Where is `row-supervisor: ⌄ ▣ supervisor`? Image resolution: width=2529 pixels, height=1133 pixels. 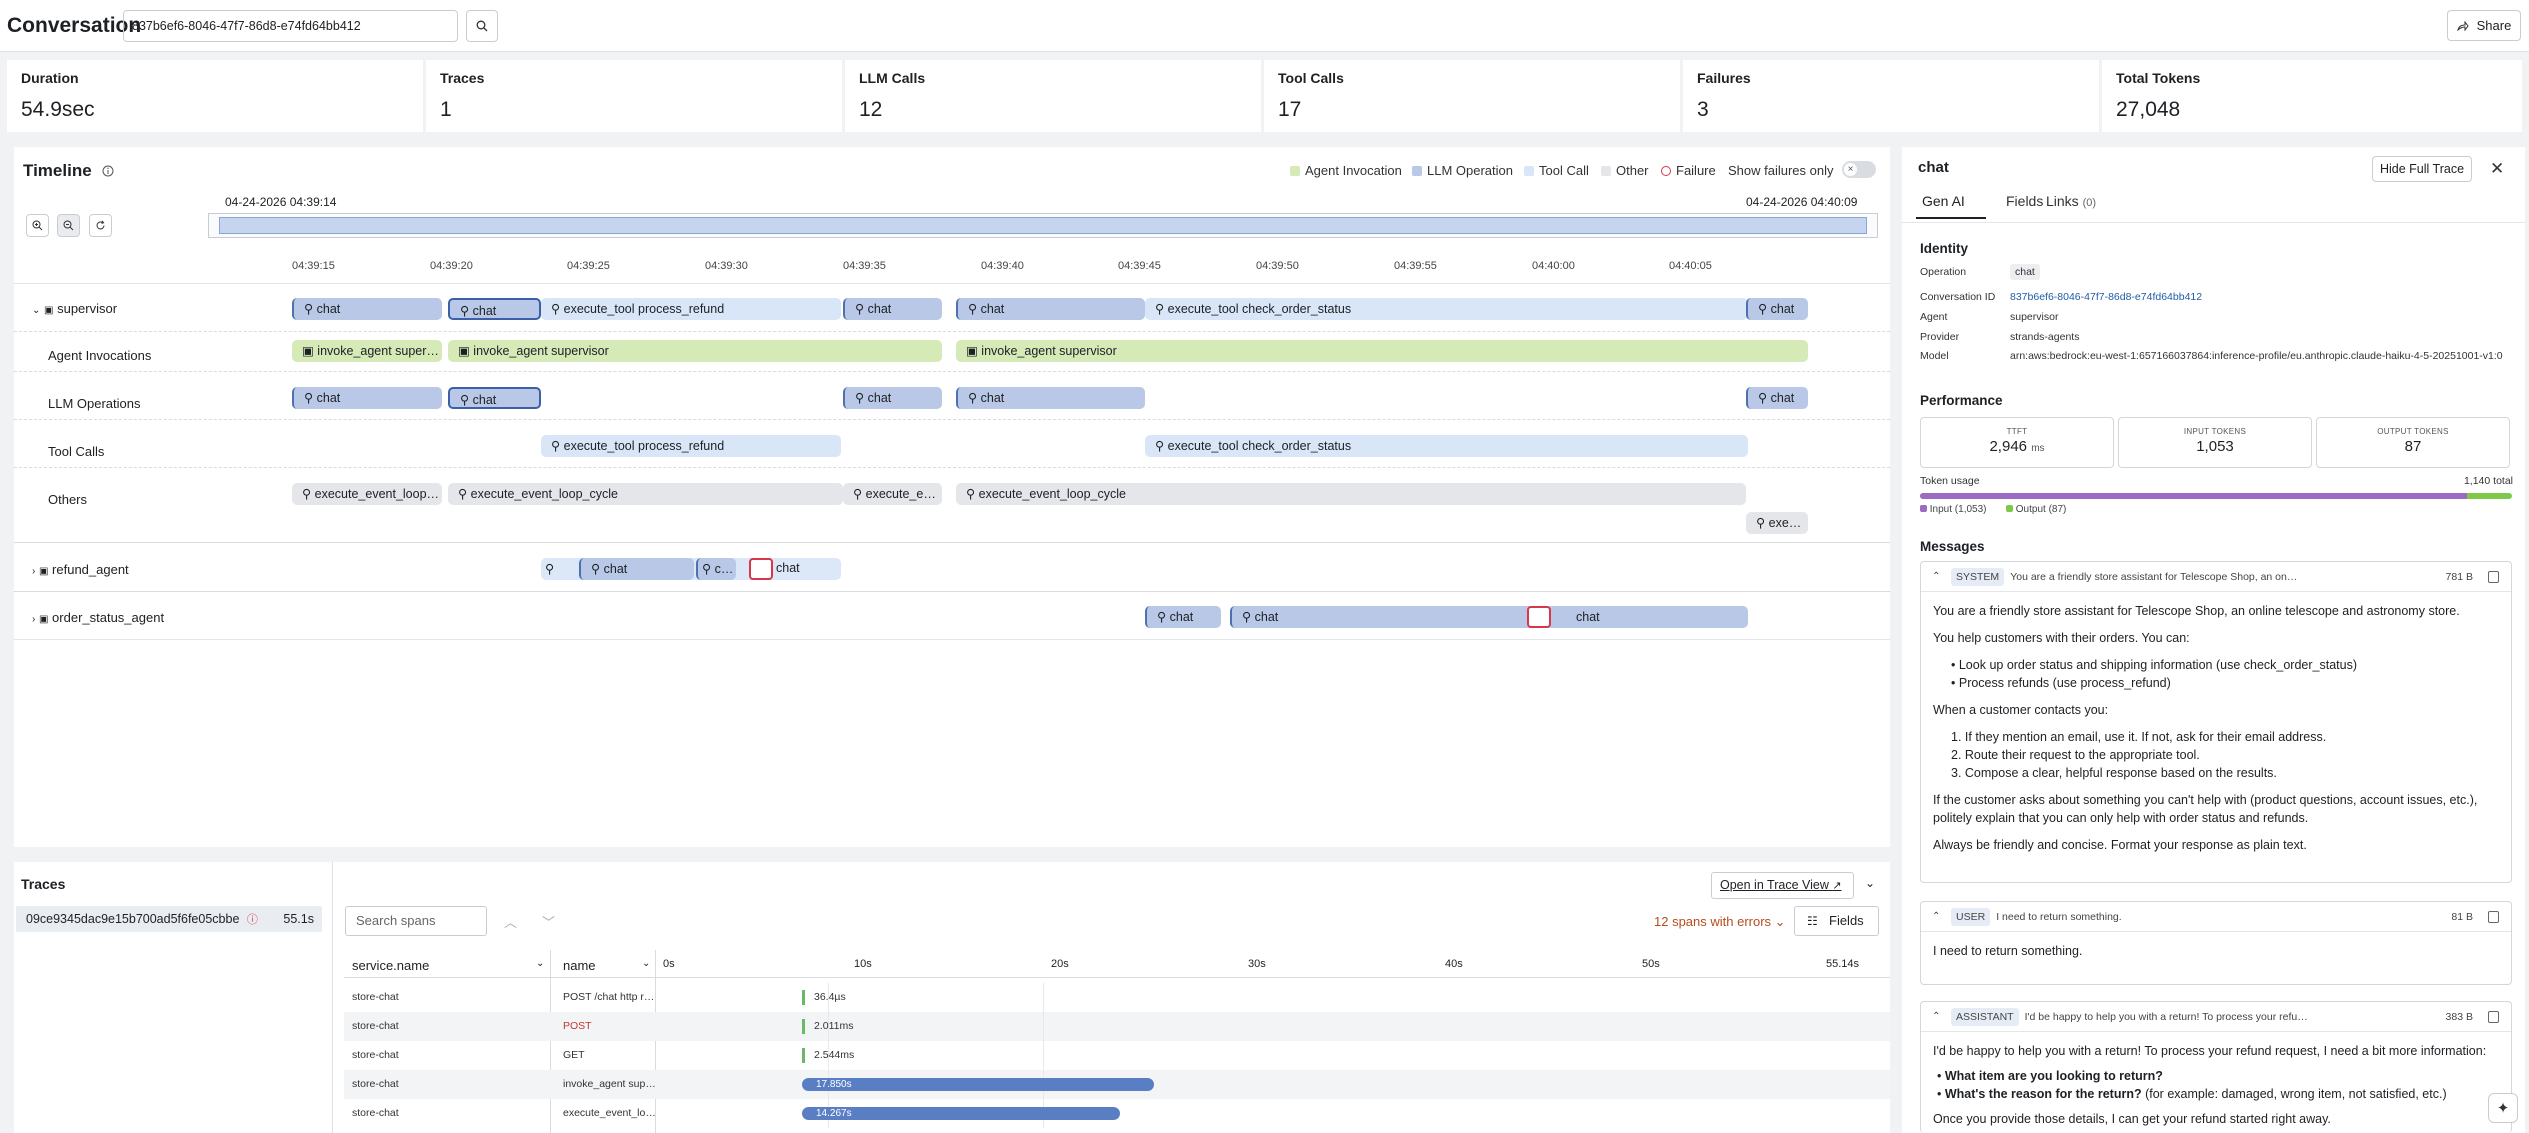 row-supervisor: ⌄ ▣ supervisor is located at coordinates (74, 308).